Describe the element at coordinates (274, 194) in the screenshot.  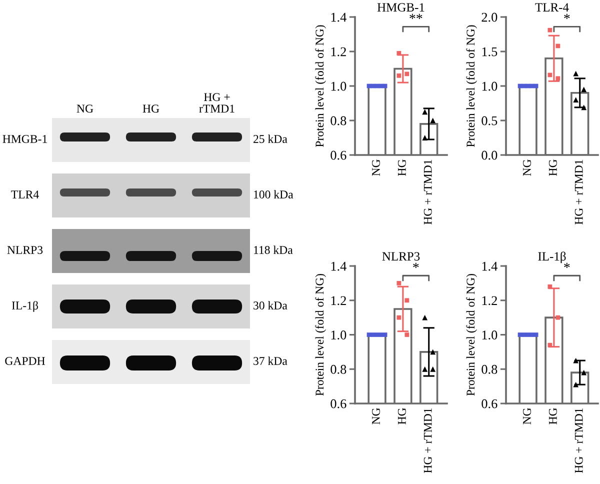
I see `category-label: 100 kDa` at that location.